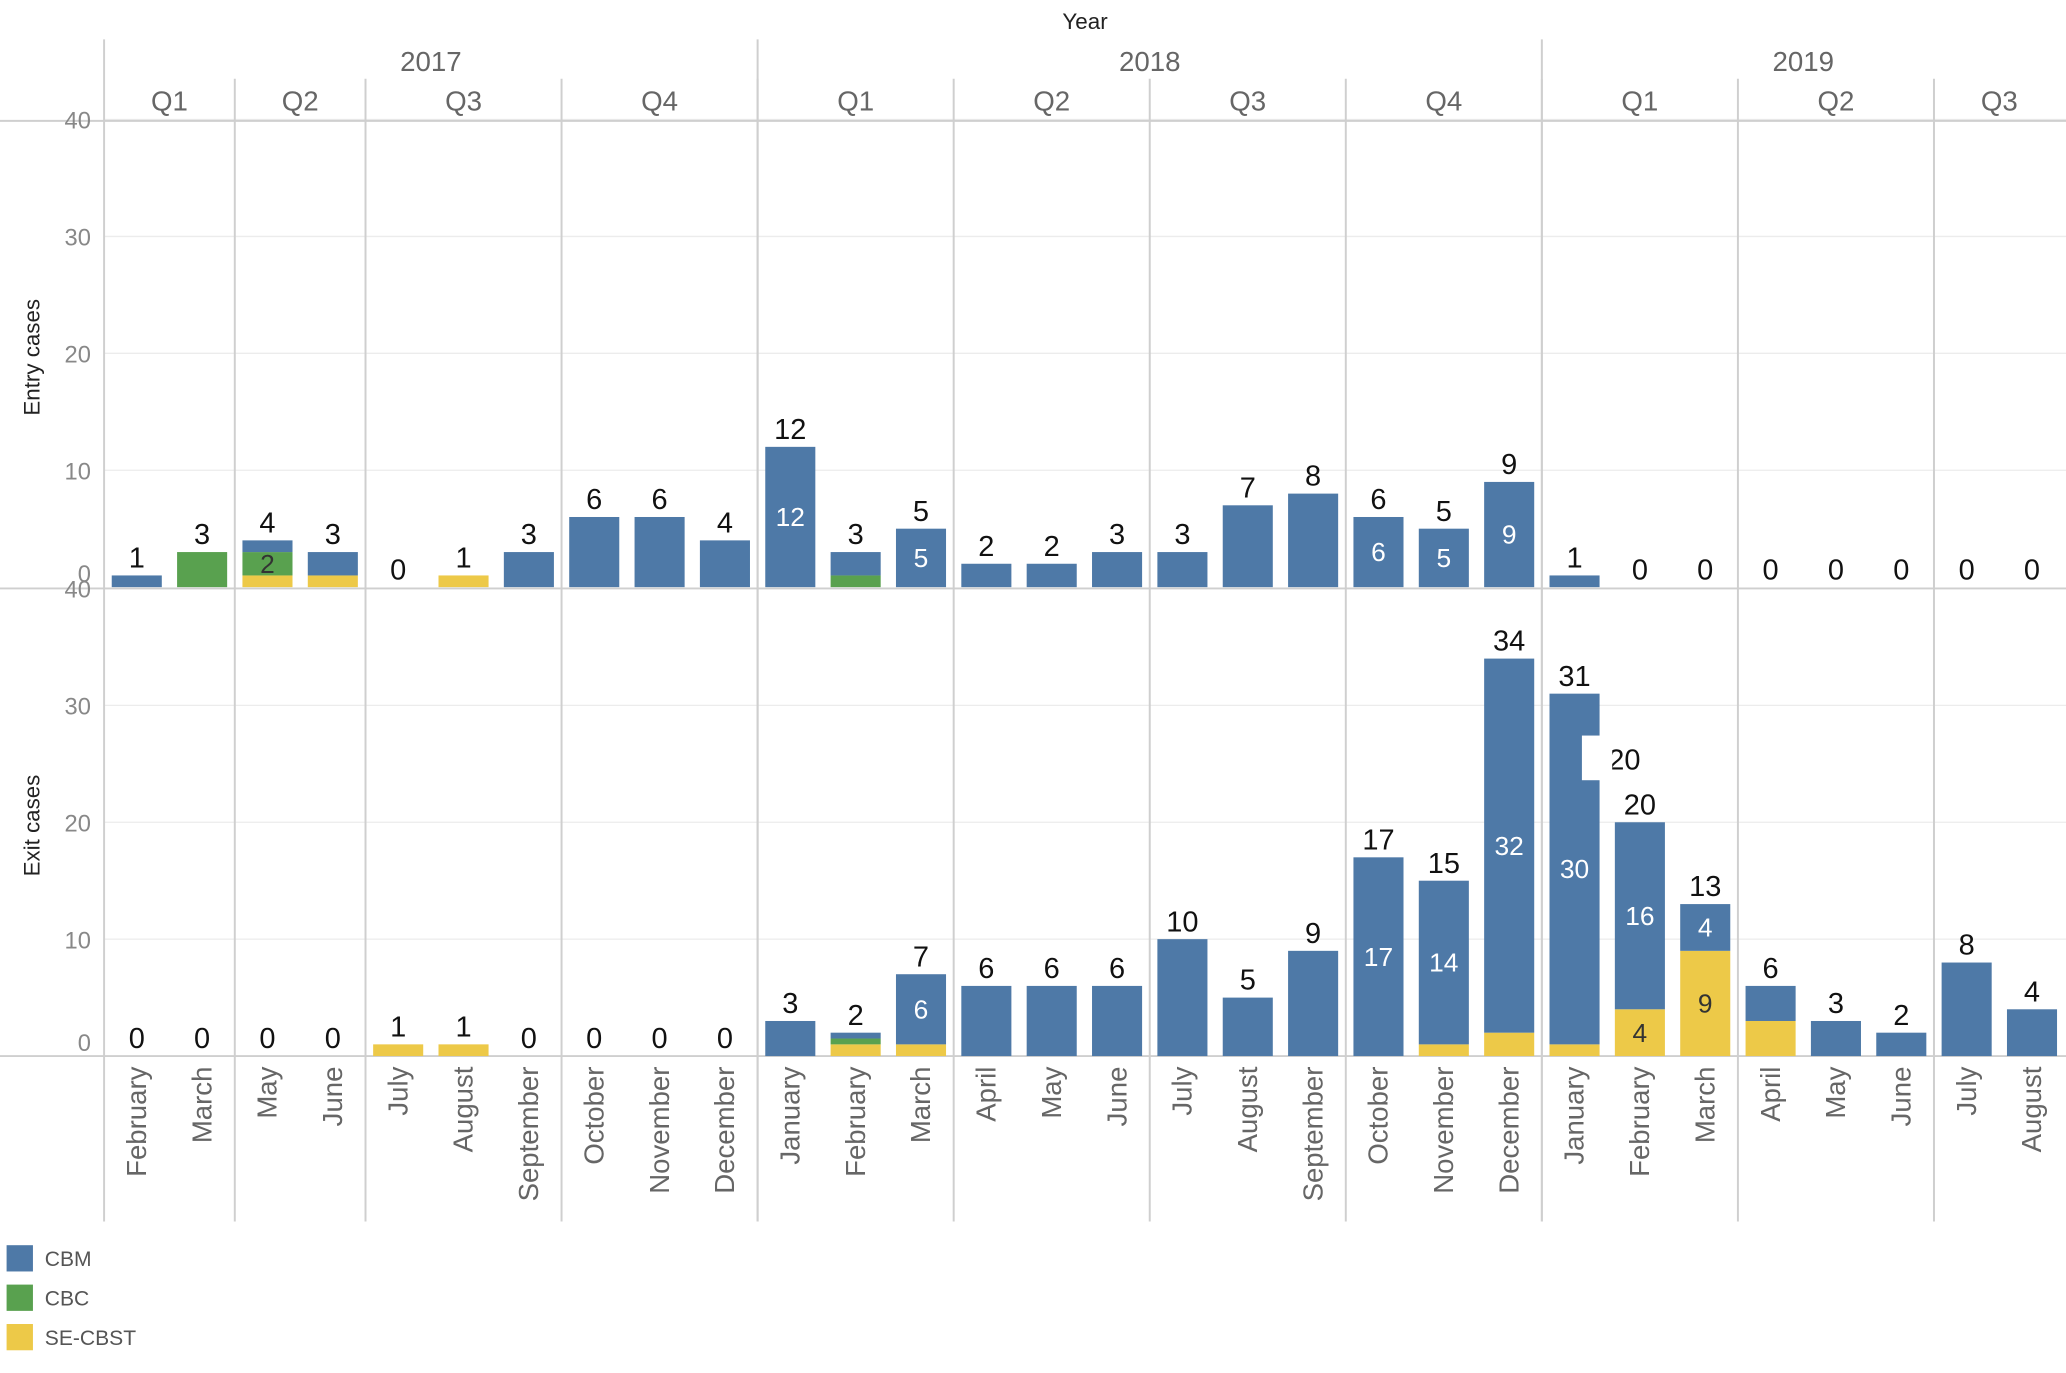 Image resolution: width=2066 pixels, height=1373 pixels. What do you see at coordinates (1248, 981) in the screenshot?
I see `bar-total-label: 5` at bounding box center [1248, 981].